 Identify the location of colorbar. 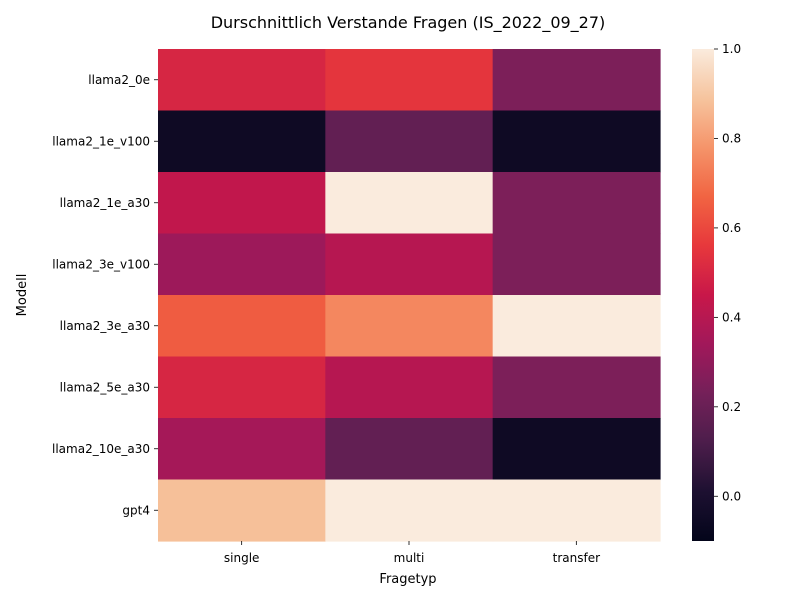
(703, 295).